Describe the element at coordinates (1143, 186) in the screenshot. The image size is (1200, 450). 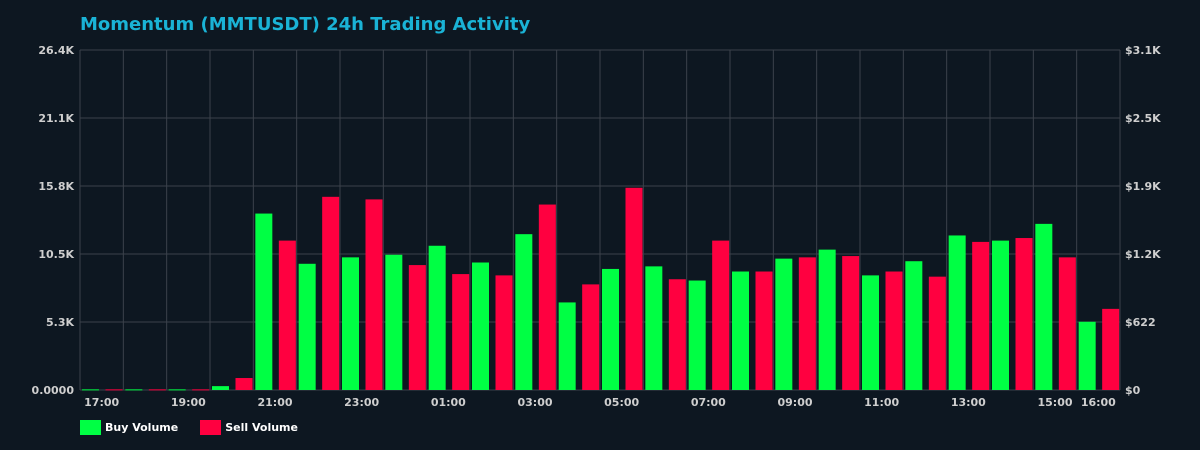
I see `y2-tick-label: $1.9K` at that location.